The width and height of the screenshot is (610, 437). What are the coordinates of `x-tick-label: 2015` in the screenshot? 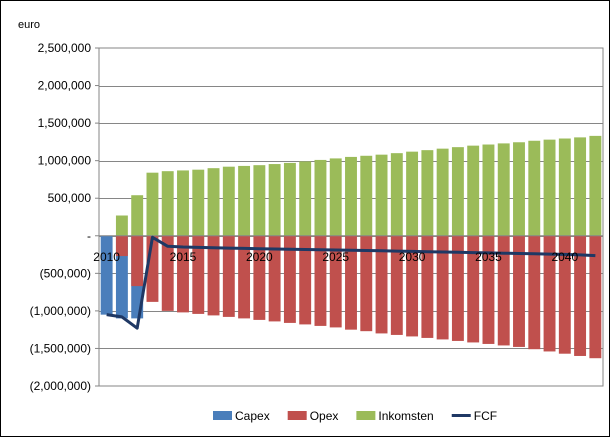 It's located at (183, 257).